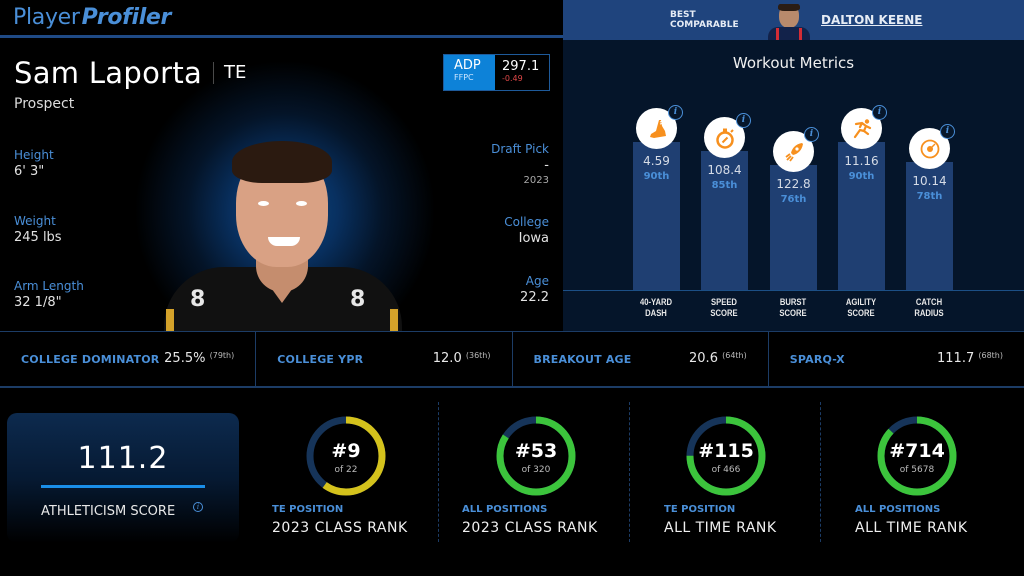 The width and height of the screenshot is (1024, 576). I want to click on label-40-yard-dash: 40-YARD DASH, so click(656, 307).